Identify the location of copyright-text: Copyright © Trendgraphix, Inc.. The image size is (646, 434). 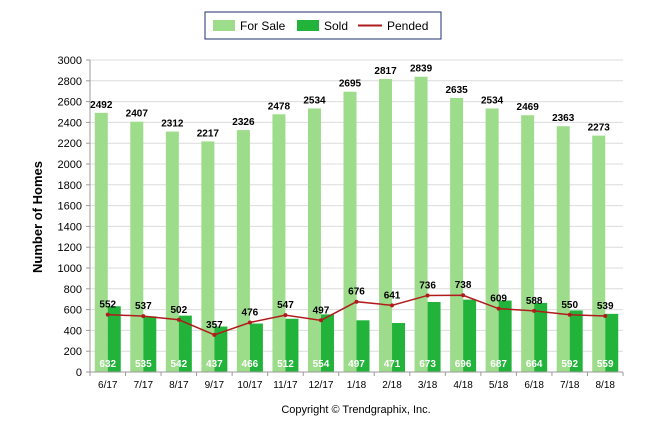
(355, 410).